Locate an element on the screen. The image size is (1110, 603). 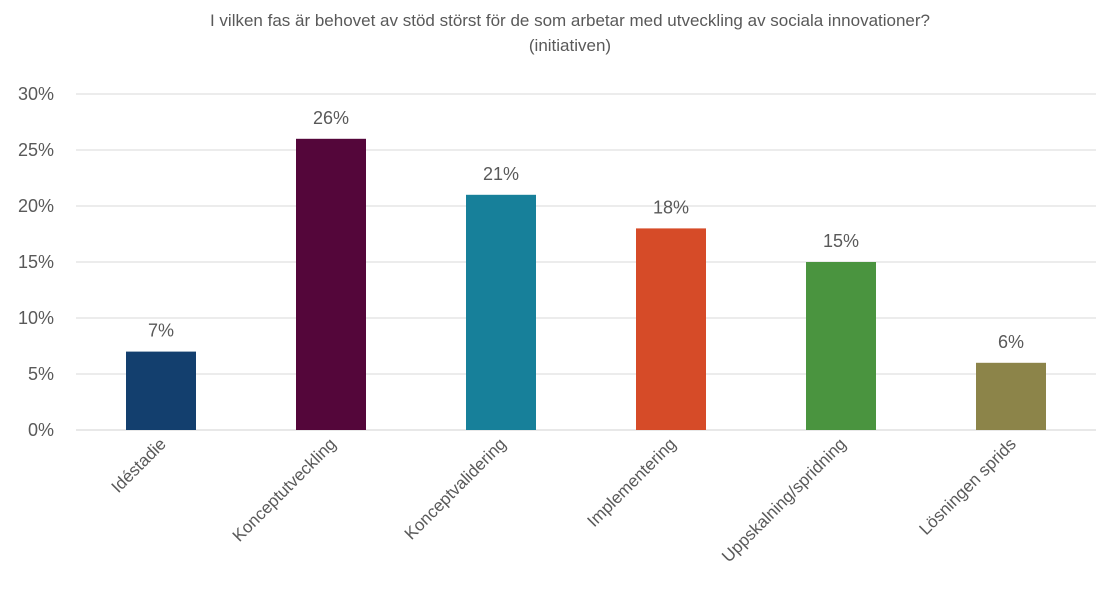
data-label: 7% is located at coordinates (161, 331).